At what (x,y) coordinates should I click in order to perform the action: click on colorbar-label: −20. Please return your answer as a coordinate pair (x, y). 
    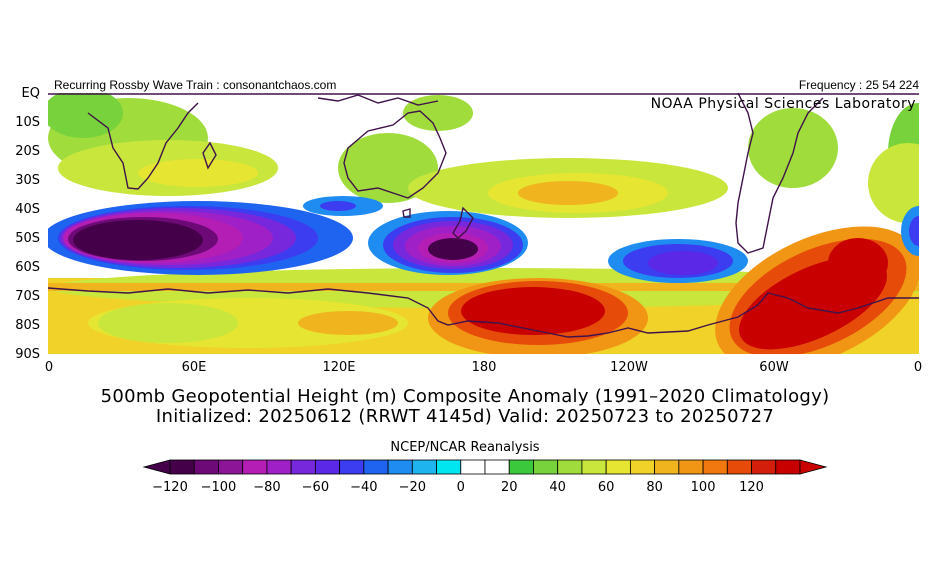
    Looking at the image, I should click on (412, 487).